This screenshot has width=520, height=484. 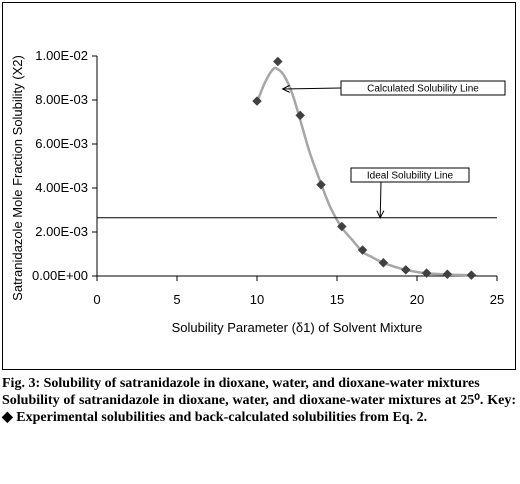 I want to click on callout-label: Ideal Solubility Line, so click(x=410, y=176).